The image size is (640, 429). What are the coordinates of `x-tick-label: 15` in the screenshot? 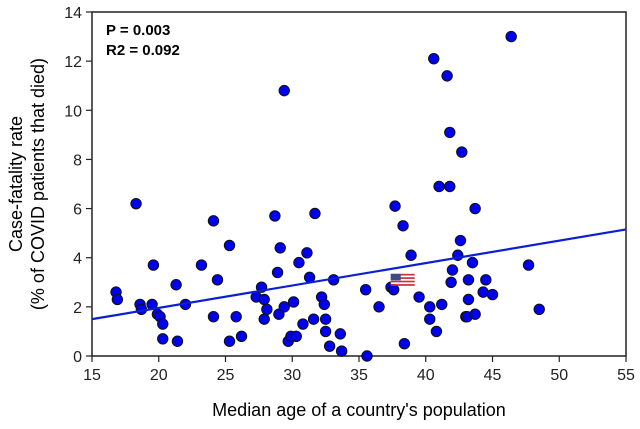 It's located at (92, 375).